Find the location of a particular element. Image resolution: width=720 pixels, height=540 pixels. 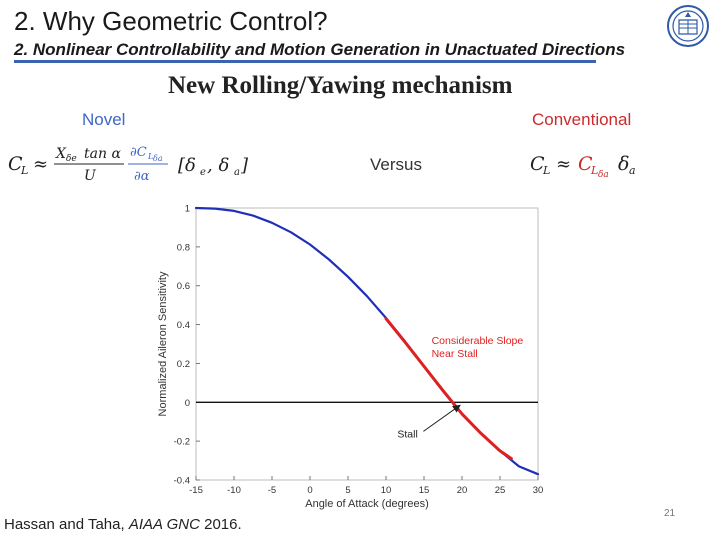

y-tick-label-1: -0.2 is located at coordinates (182, 442).